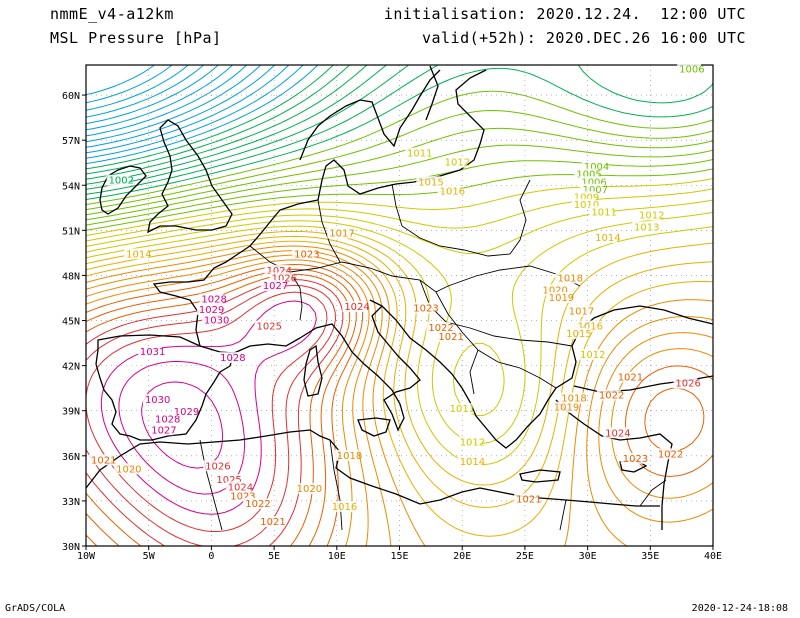 The height and width of the screenshot is (618, 800). I want to click on variable-title: MSL Pressure [hPa], so click(136, 38).